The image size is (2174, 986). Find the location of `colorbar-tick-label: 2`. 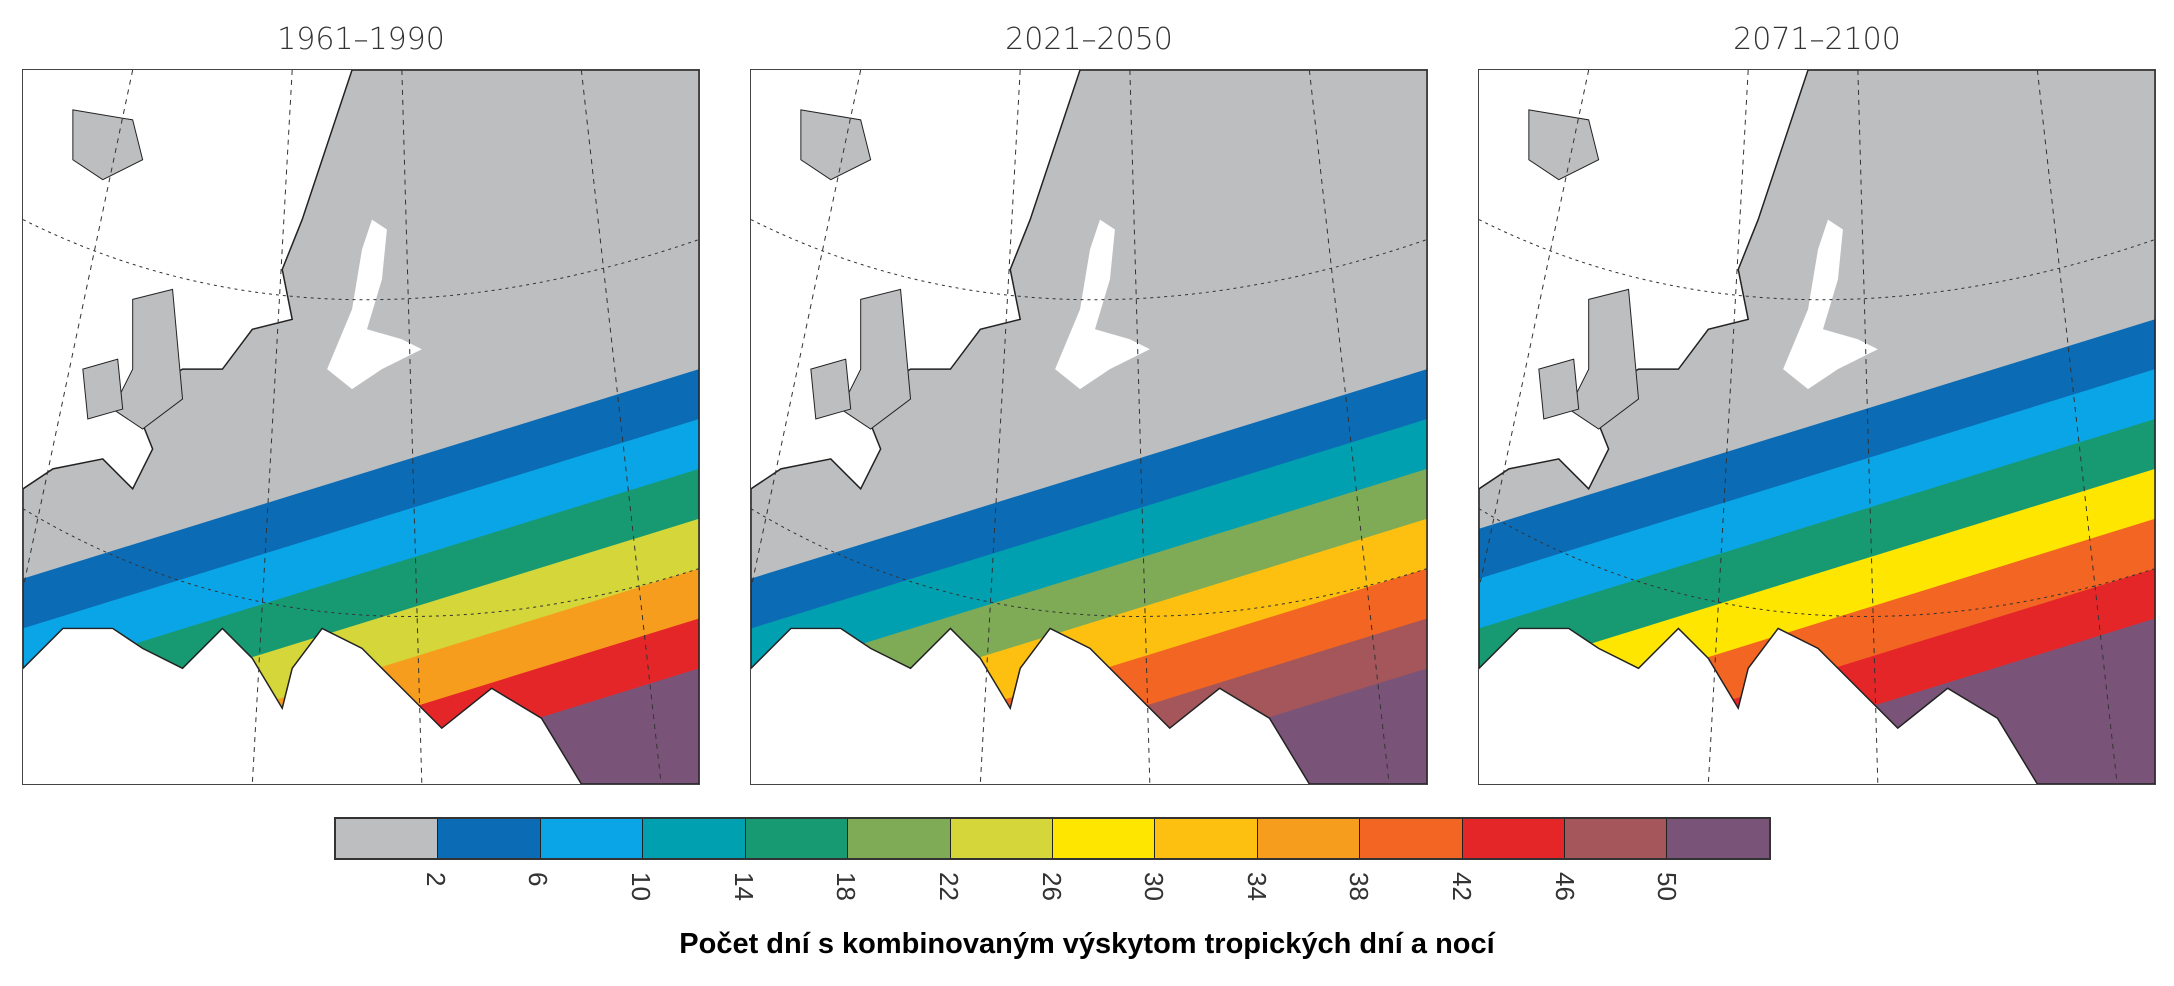

colorbar-tick-label: 2 is located at coordinates (435, 879).